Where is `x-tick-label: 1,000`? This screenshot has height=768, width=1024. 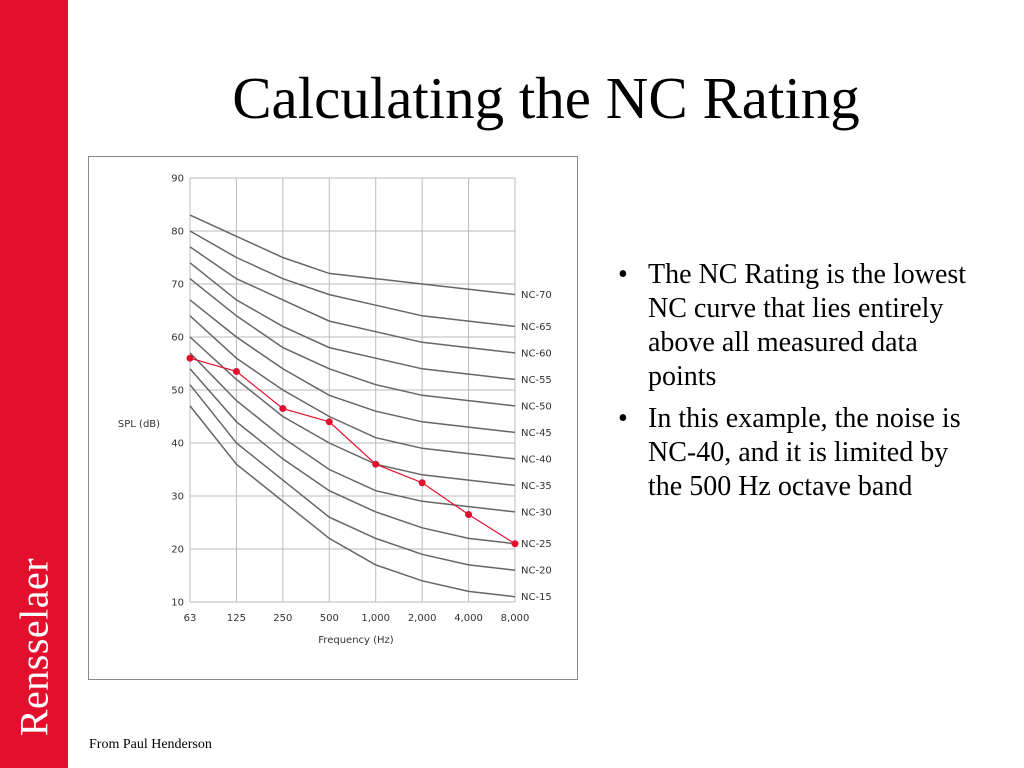 x-tick-label: 1,000 is located at coordinates (375, 618).